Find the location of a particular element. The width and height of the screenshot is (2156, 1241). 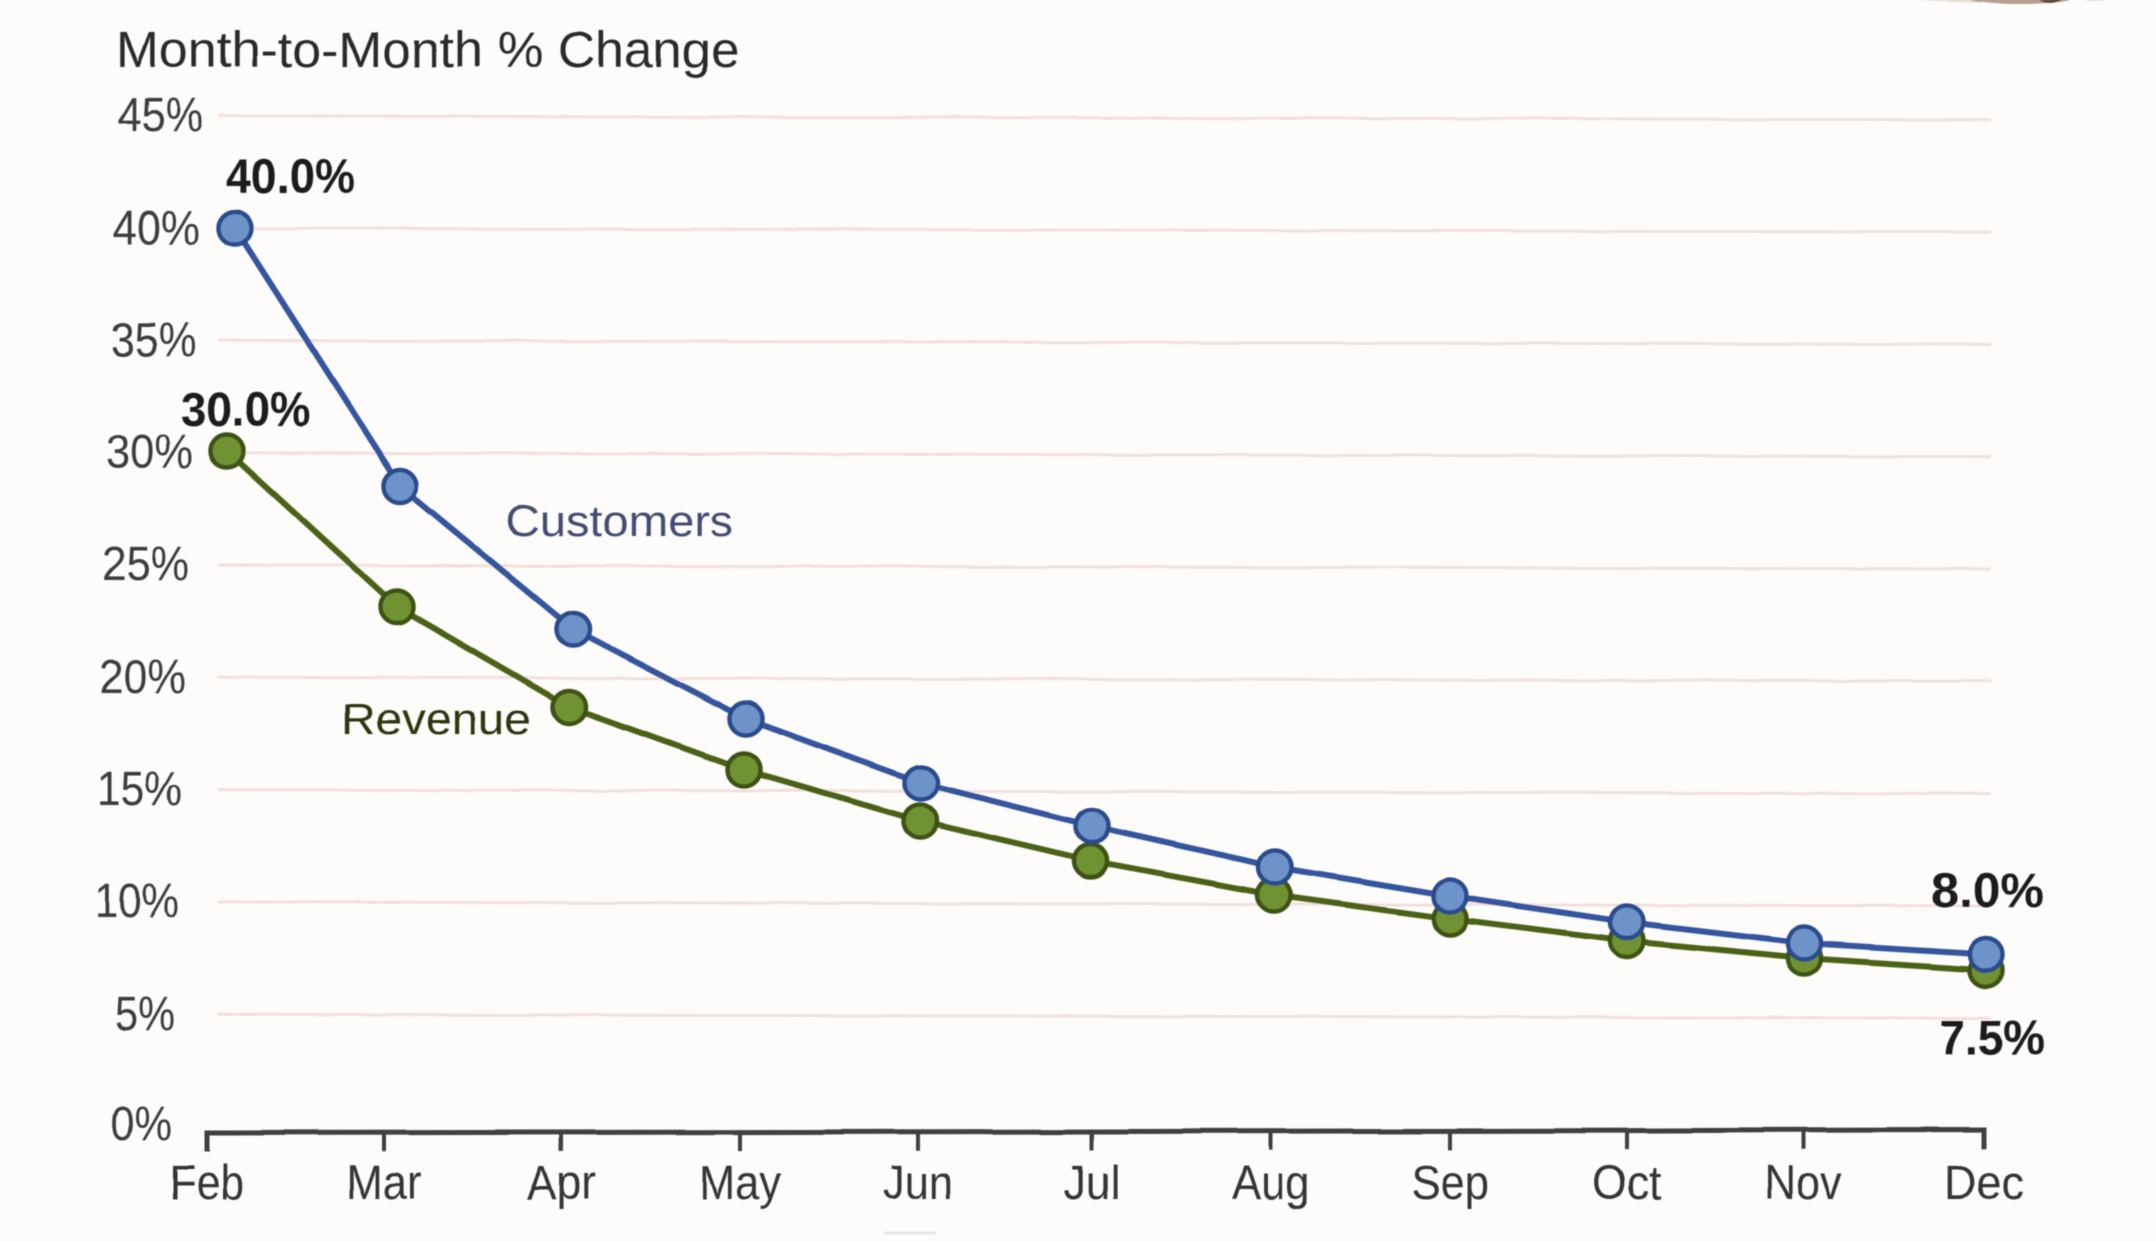

svg-text: Oct is located at coordinates (1627, 1183).